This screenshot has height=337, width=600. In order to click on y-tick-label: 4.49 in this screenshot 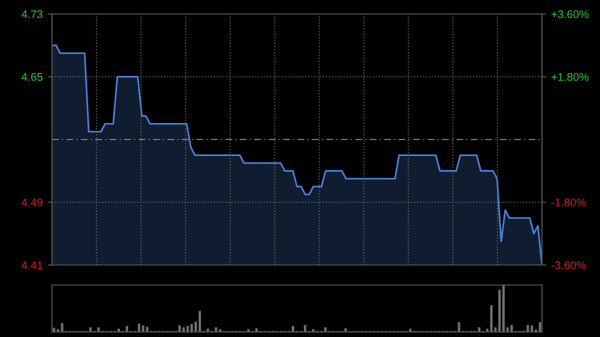, I will do `click(32, 202)`.